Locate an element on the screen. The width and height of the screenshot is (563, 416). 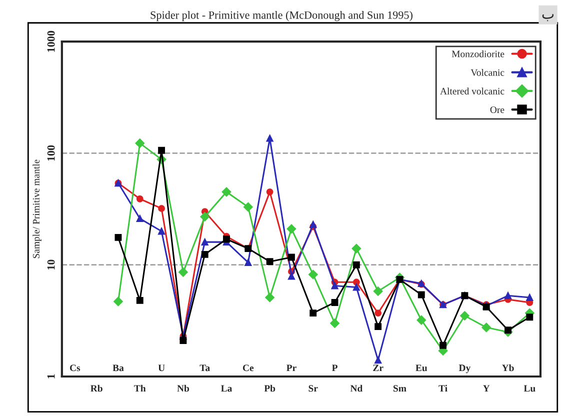
legend-label: Monzodiorite is located at coordinates (478, 54).